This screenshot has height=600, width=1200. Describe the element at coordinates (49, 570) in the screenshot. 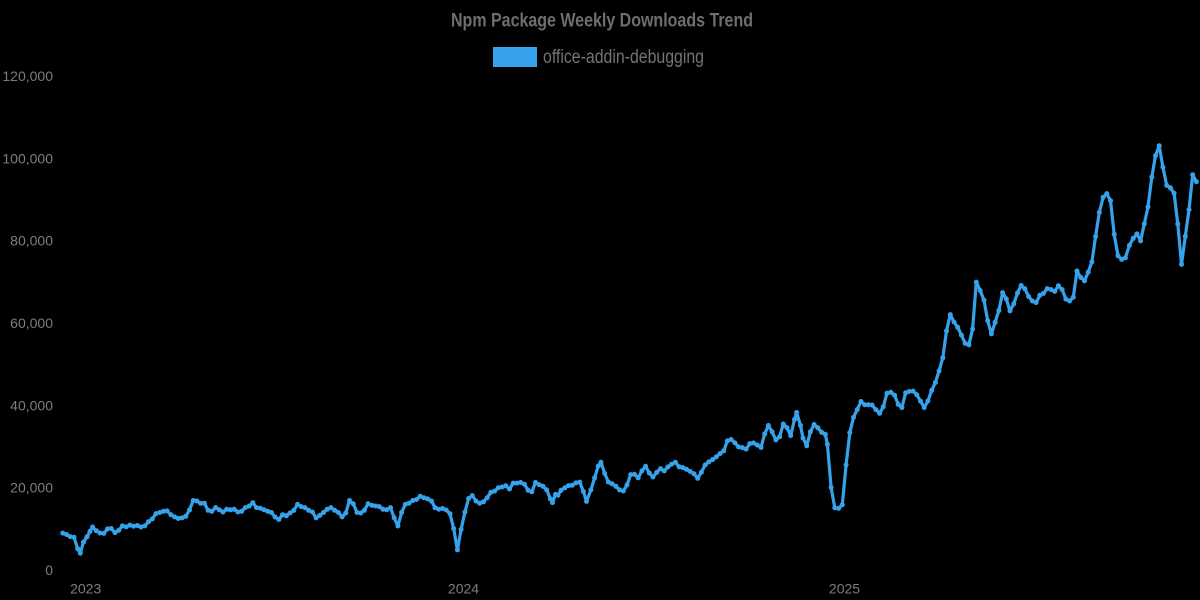

I see `svg-text: 0` at that location.